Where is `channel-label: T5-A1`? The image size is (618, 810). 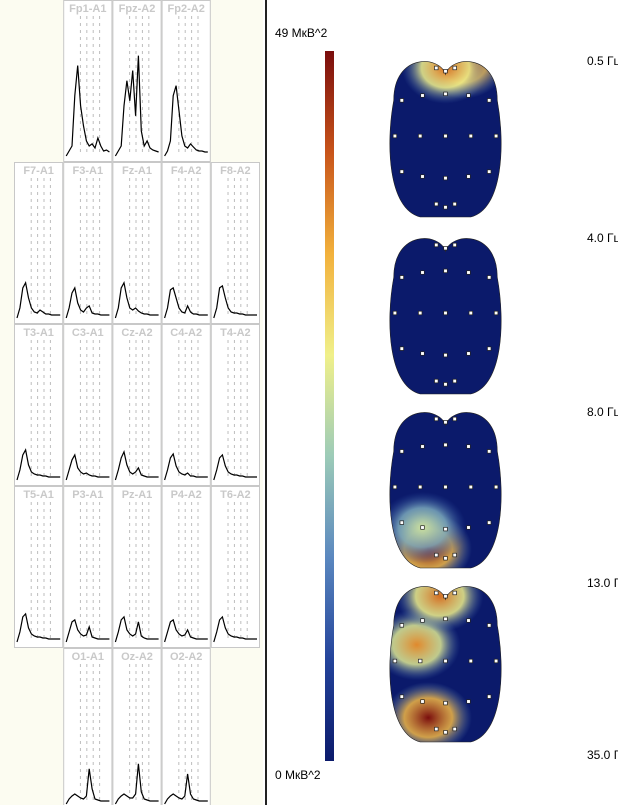 channel-label: T5-A1 is located at coordinates (38, 495).